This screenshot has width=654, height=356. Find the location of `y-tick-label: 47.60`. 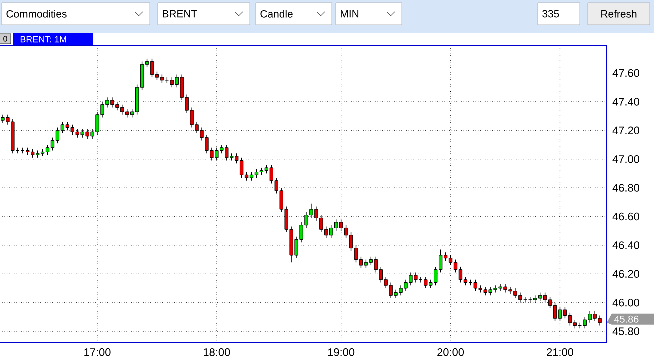

y-tick-label: 47.60 is located at coordinates (626, 73).